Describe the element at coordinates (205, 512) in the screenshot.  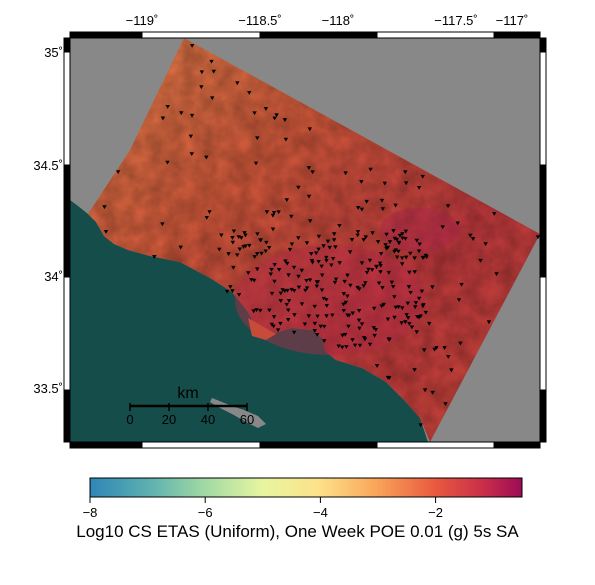
I see `colorbar-tick-label: −6` at that location.